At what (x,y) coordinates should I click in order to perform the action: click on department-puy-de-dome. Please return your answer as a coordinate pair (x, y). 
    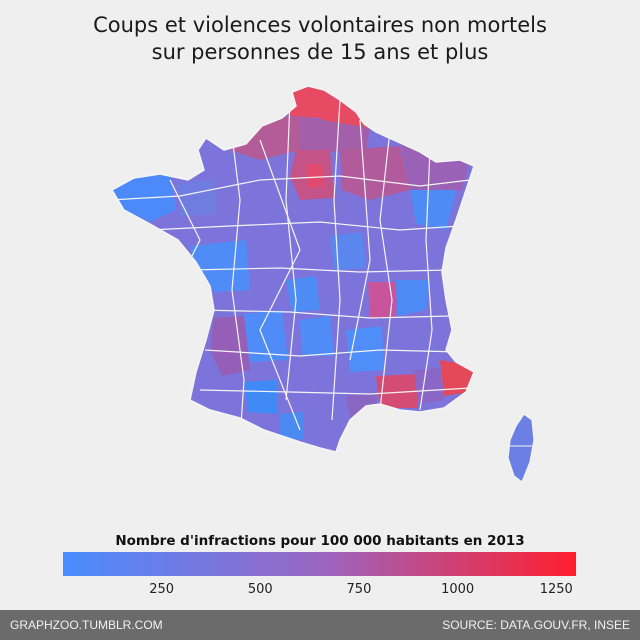
    Looking at the image, I should click on (317, 336).